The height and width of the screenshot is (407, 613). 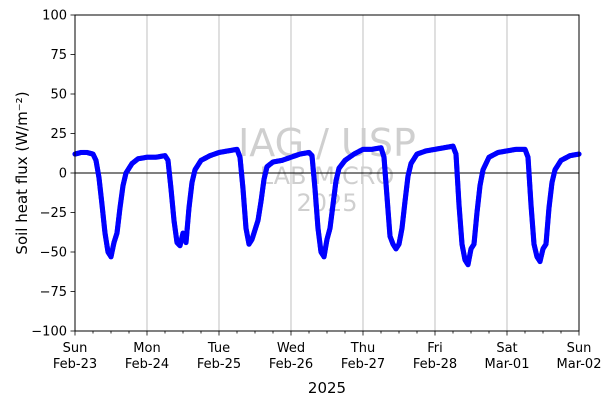 What do you see at coordinates (53, 213) in the screenshot?
I see `y-tick-label: −25` at bounding box center [53, 213].